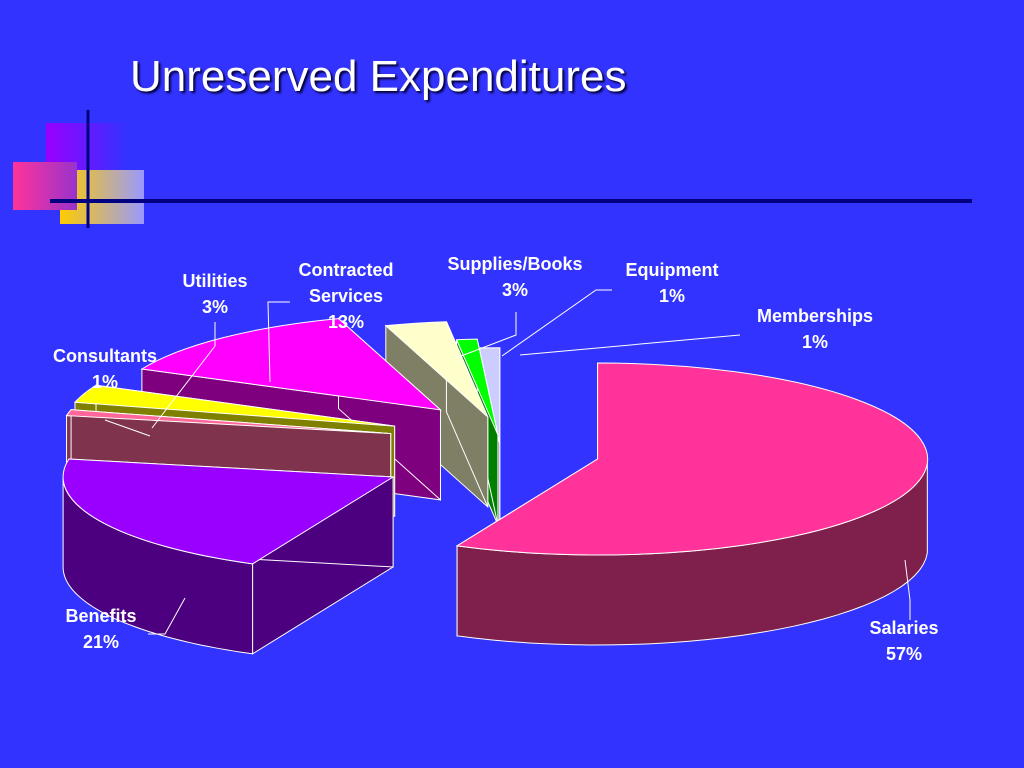  I want to click on slice-label-name: Benefits, so click(100, 616).